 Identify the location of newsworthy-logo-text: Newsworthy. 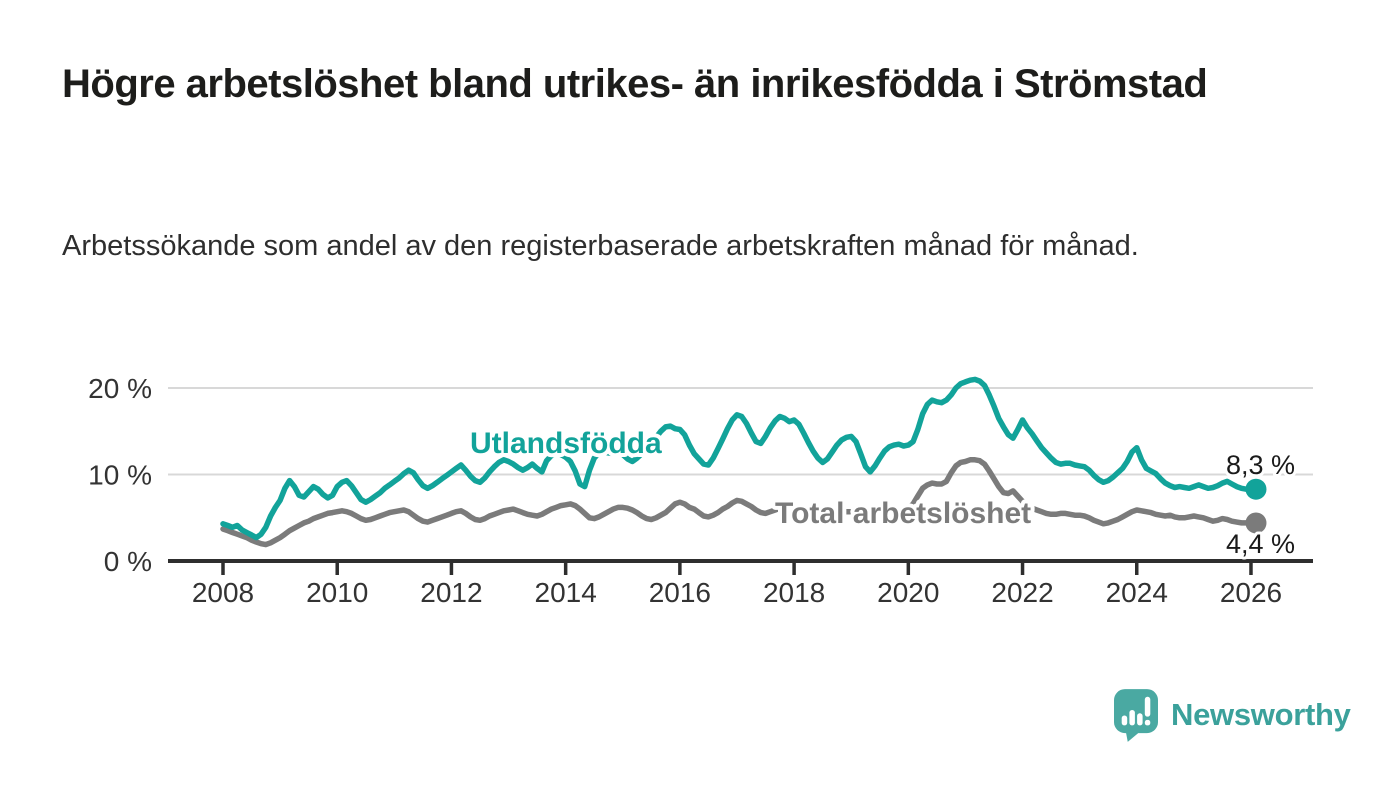
(1261, 714).